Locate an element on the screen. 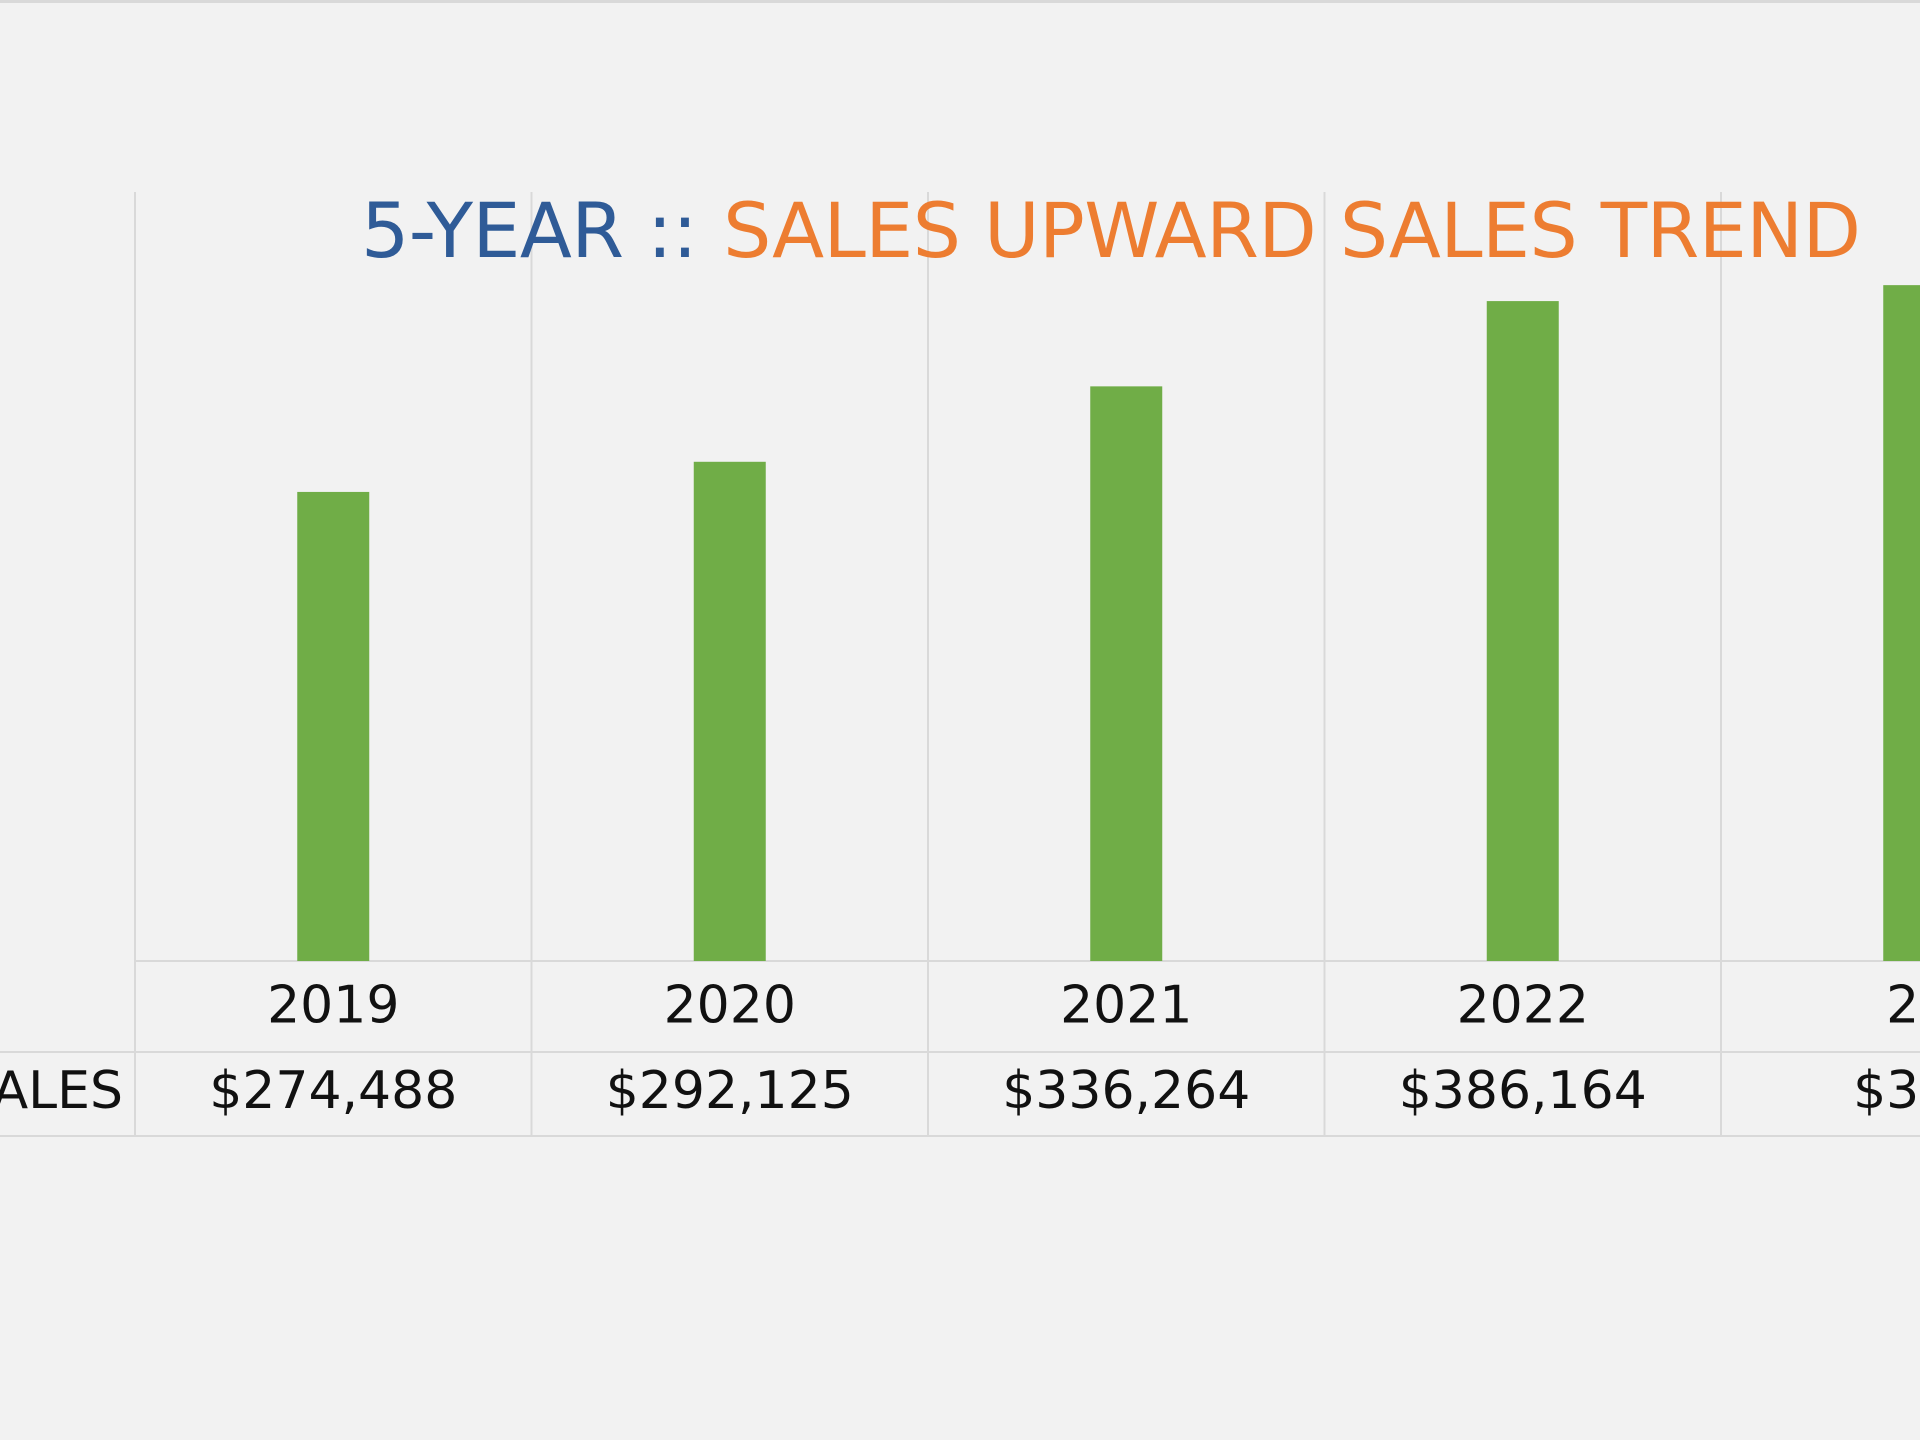  value-label: $386,164 is located at coordinates (1523, 1091).